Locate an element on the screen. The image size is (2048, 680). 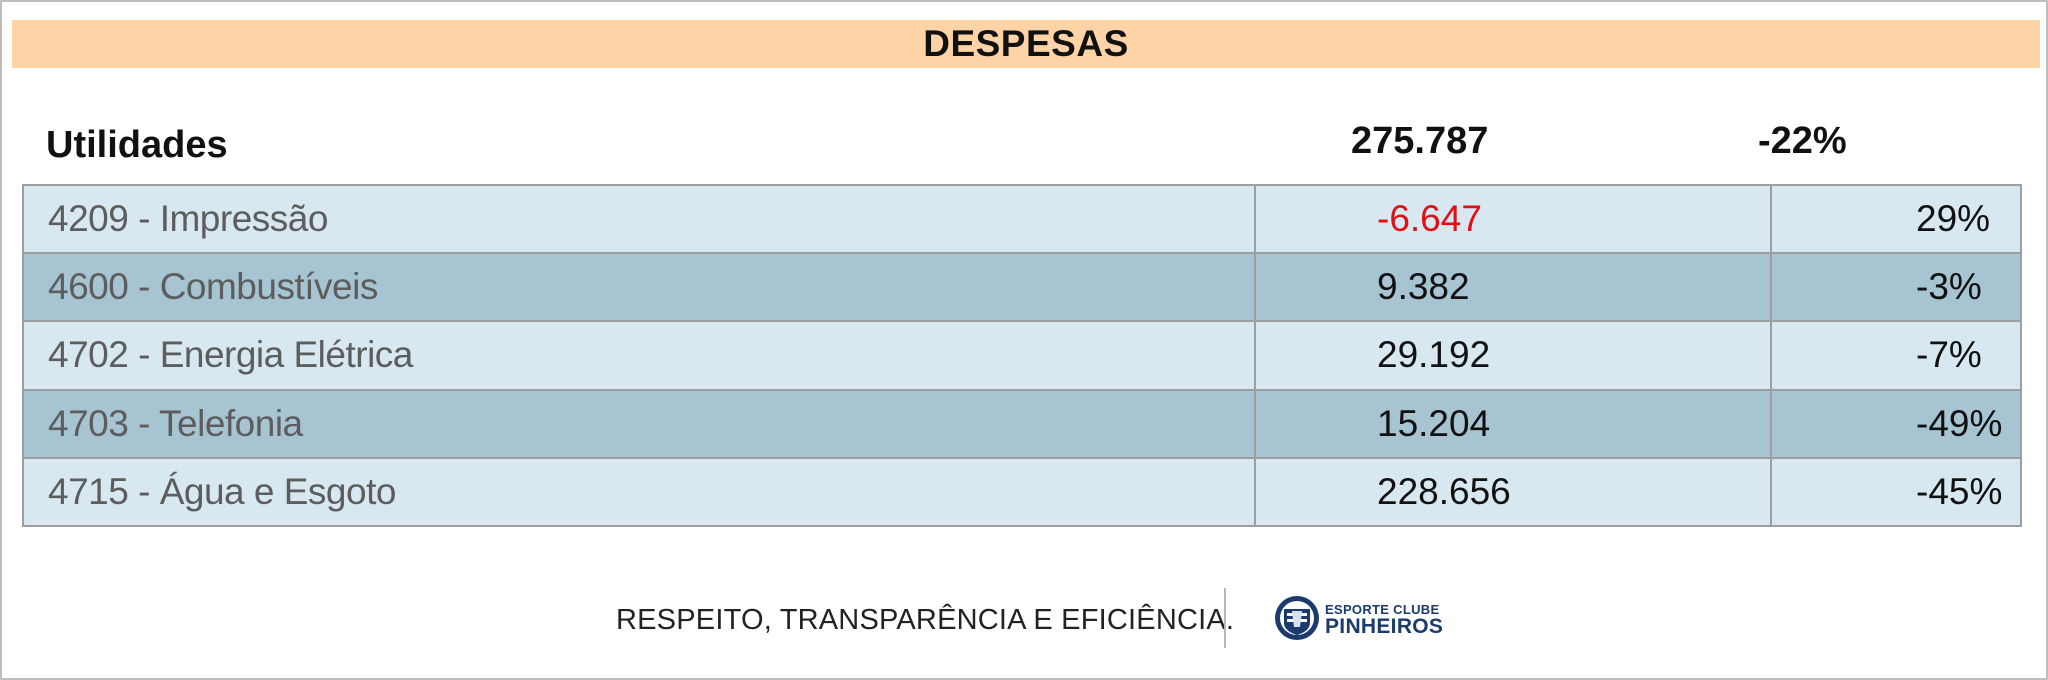
club-crest-icon is located at coordinates (1297, 618).